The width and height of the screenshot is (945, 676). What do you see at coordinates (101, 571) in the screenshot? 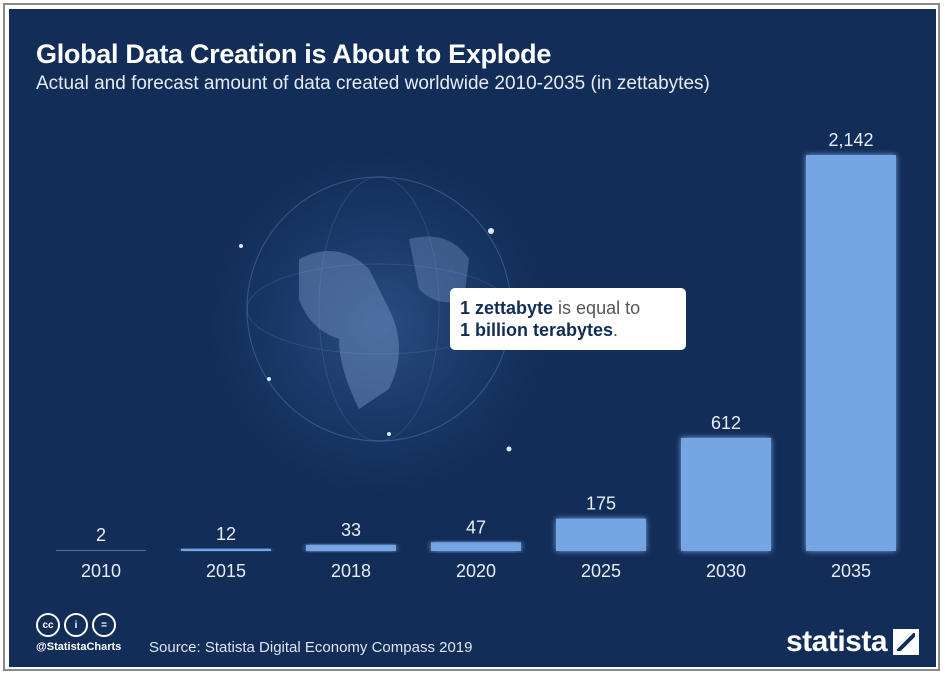
I see `x-tick-label-2010: 2010` at bounding box center [101, 571].